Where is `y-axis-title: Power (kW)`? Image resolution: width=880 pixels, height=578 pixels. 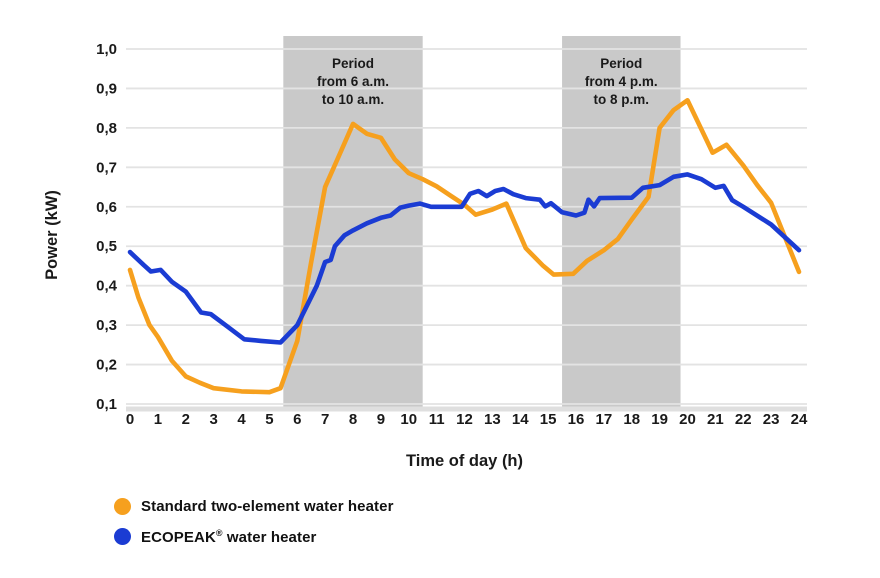
y-axis-title: Power (kW) is located at coordinates (52, 235).